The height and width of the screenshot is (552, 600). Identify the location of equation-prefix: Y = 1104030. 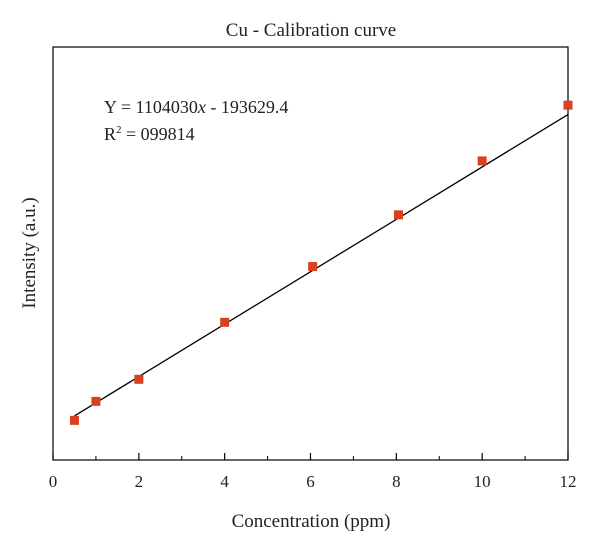
(151, 107).